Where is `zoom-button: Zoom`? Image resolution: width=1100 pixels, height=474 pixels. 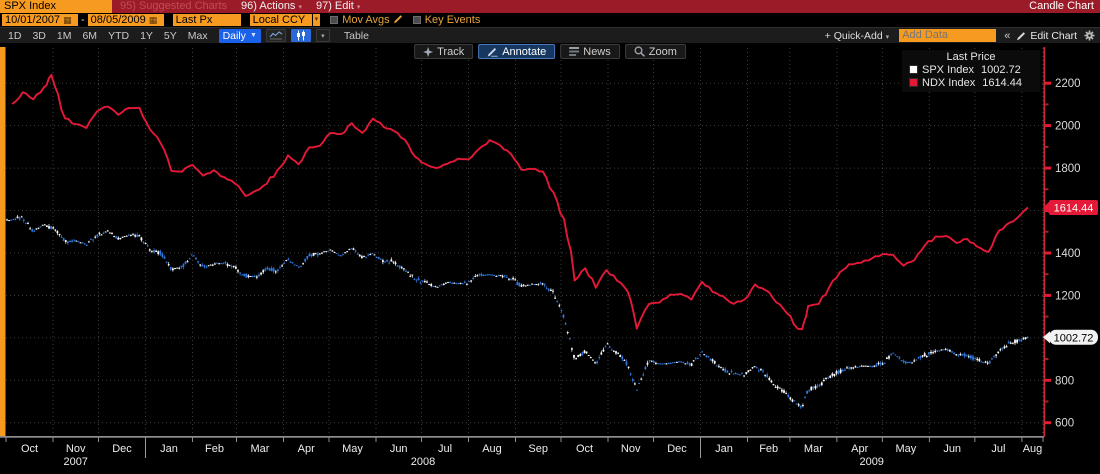 zoom-button: Zoom is located at coordinates (655, 51).